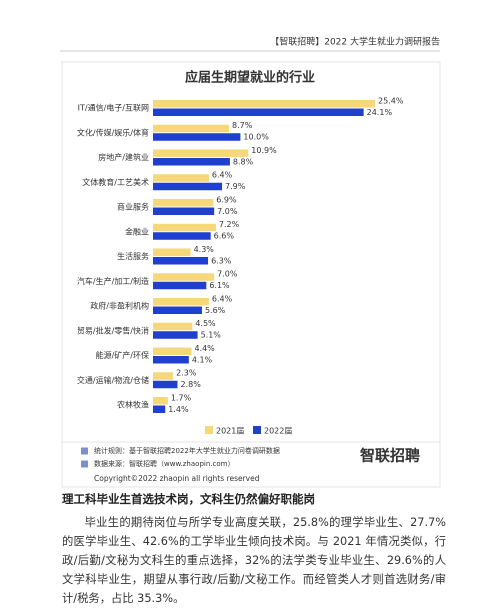  Describe the element at coordinates (226, 199) in the screenshot. I see `value-label: 6.9%` at that location.